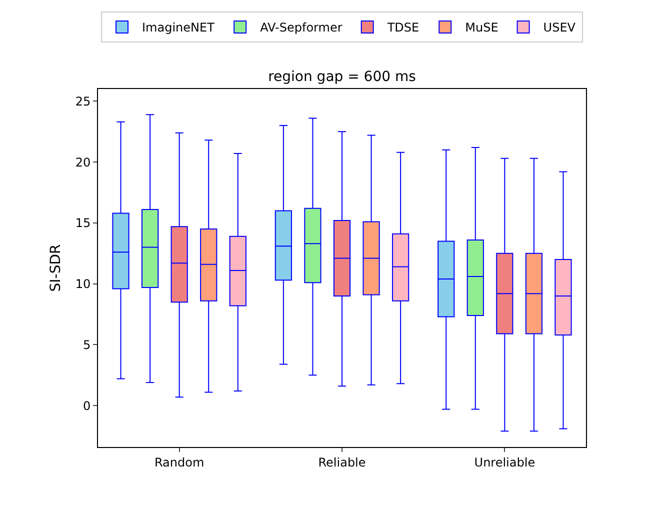 The width and height of the screenshot is (671, 517). Describe the element at coordinates (342, 77) in the screenshot. I see `chart-title: region gap = 600 ms` at that location.